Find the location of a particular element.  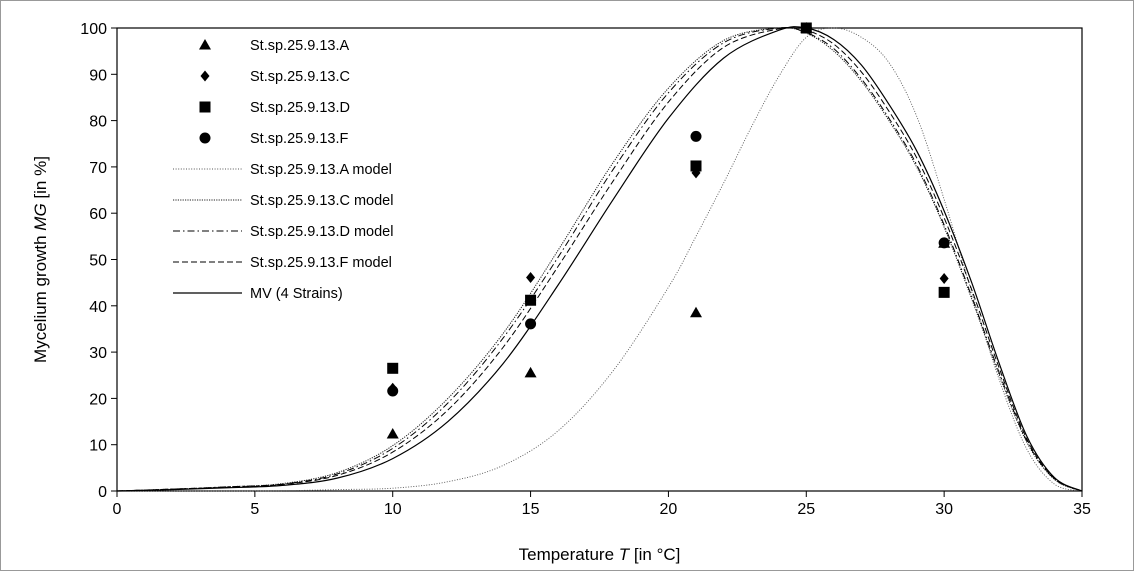

y-axis-ticks: 0 10 20 30 40 50 60 70 80 90 100 is located at coordinates (98, 261).